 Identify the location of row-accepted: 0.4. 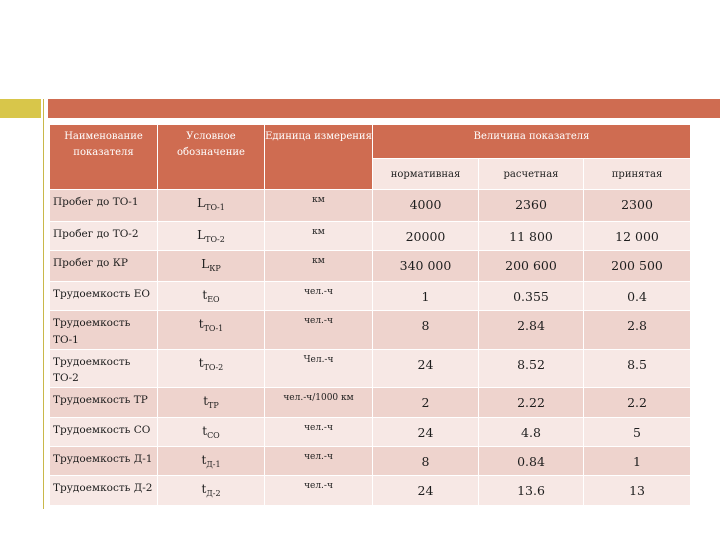
(637, 296).